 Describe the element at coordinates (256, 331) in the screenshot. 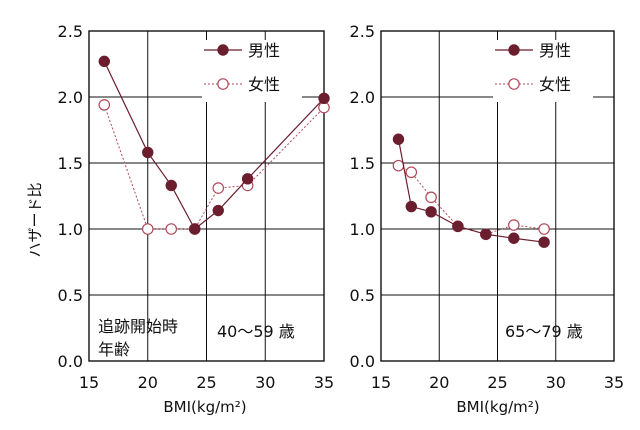

I see `left-age-label: 40～59 歳` at that location.